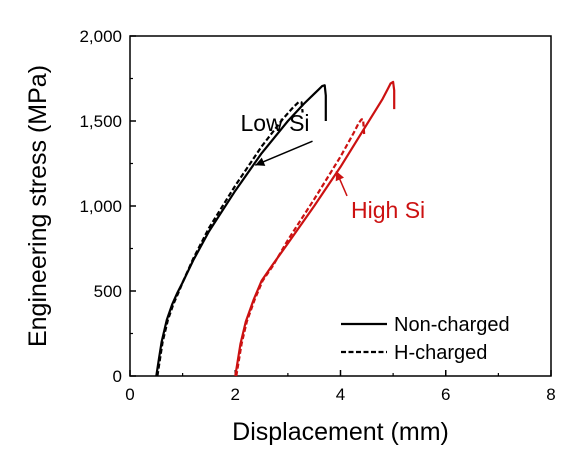 This screenshot has height=458, width=585. What do you see at coordinates (388, 210) in the screenshot?
I see `annotation-high-si: High Si` at bounding box center [388, 210].